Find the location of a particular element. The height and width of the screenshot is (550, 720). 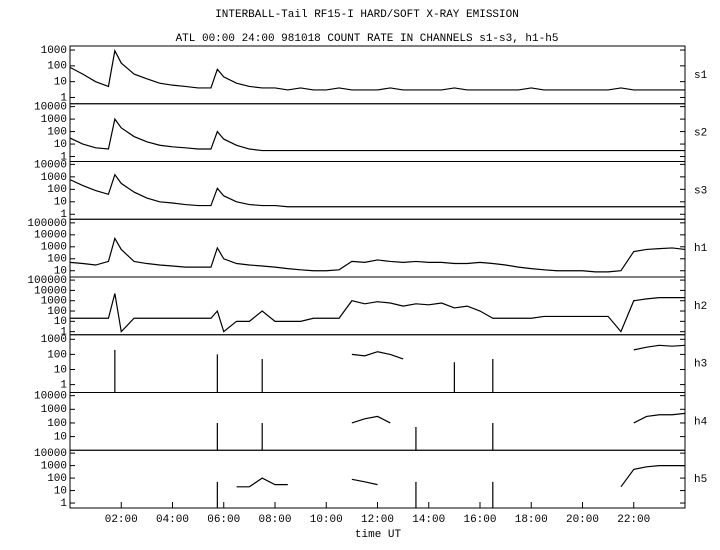

channel-label: h3 is located at coordinates (700, 365).